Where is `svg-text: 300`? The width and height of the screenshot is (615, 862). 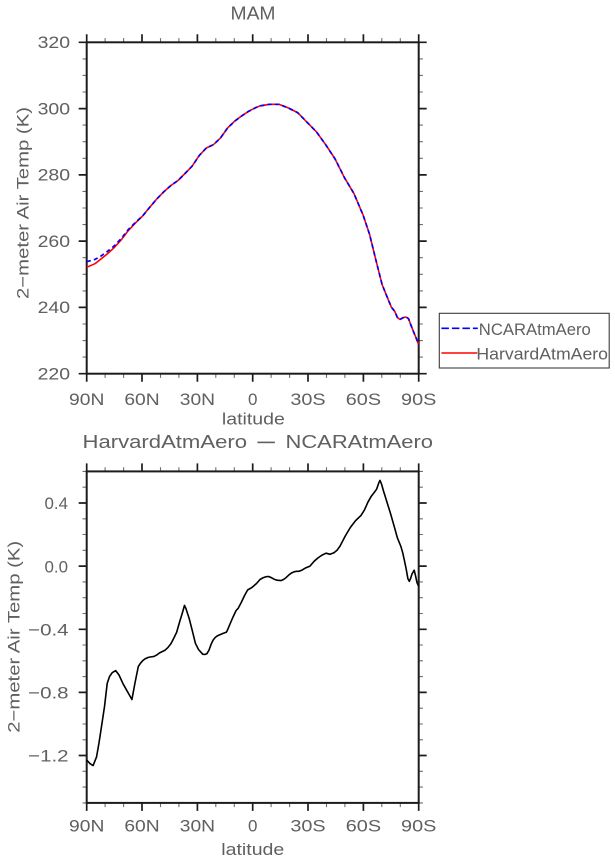 svg-text: 300 is located at coordinates (54, 108).